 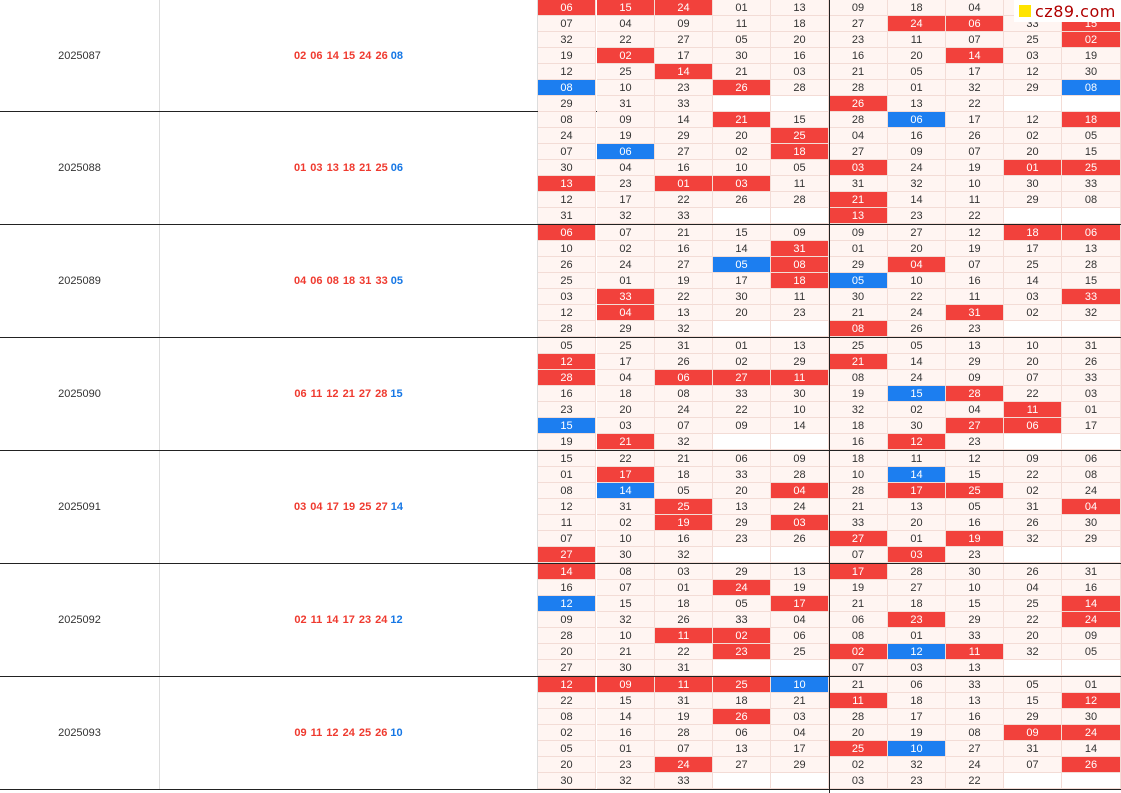 I want to click on grid-row: 12 25 14 21 03 21 05 17 12 30, so click(x=829, y=72).